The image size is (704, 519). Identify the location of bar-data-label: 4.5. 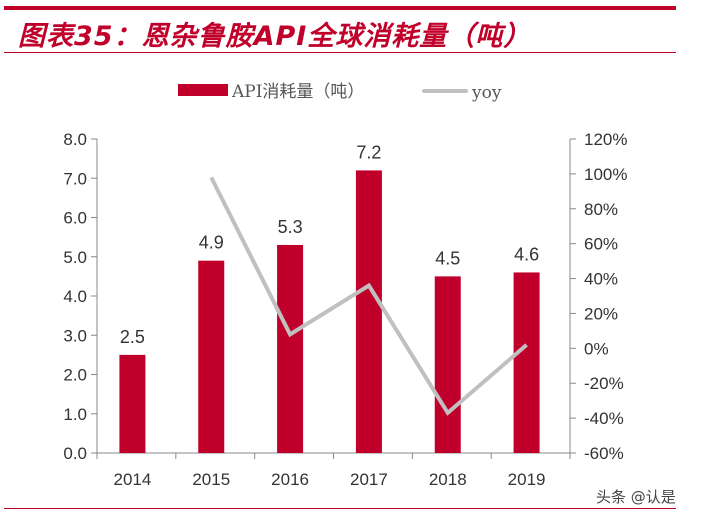
(447, 258).